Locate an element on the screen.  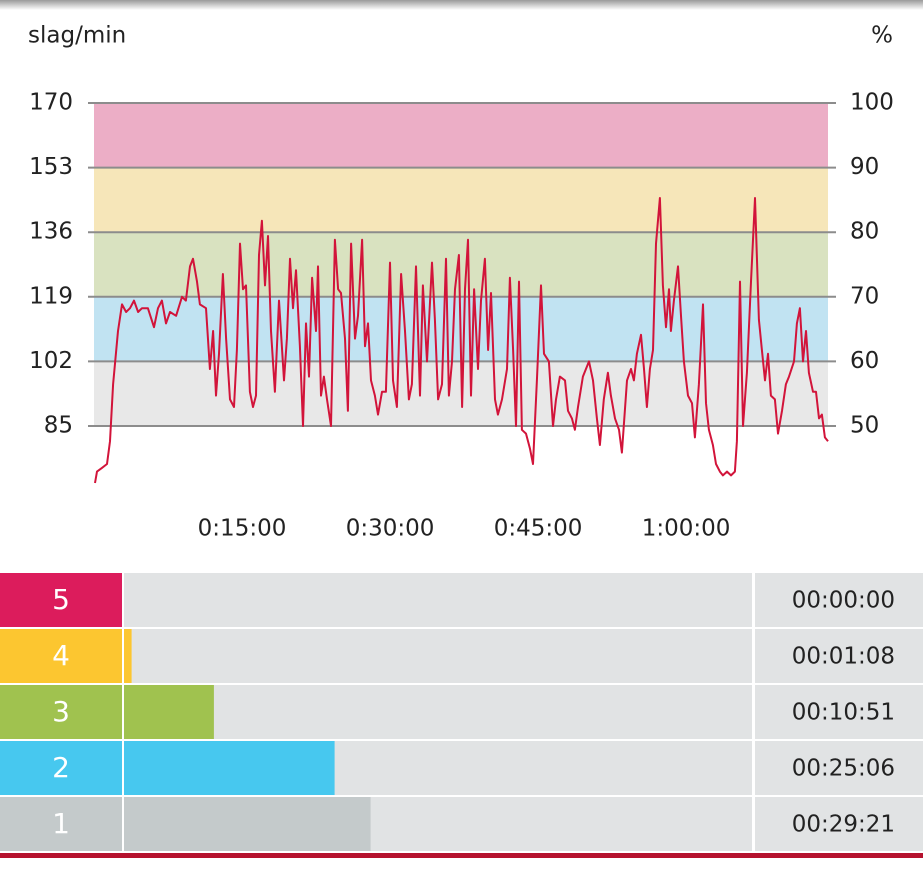
zone-duration: 00:10:51 is located at coordinates (843, 713).